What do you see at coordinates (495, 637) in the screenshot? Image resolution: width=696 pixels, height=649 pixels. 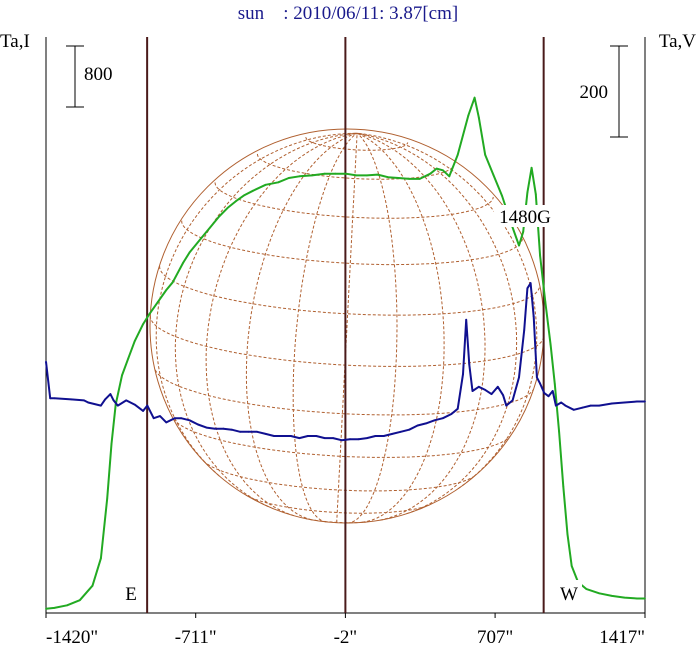 I see `x-tick-label: 707"` at bounding box center [495, 637].